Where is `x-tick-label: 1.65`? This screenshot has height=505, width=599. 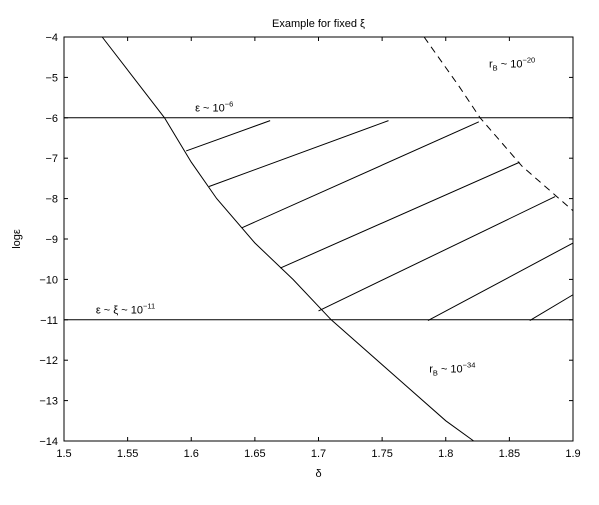
x-tick-label: 1.65 is located at coordinates (254, 454).